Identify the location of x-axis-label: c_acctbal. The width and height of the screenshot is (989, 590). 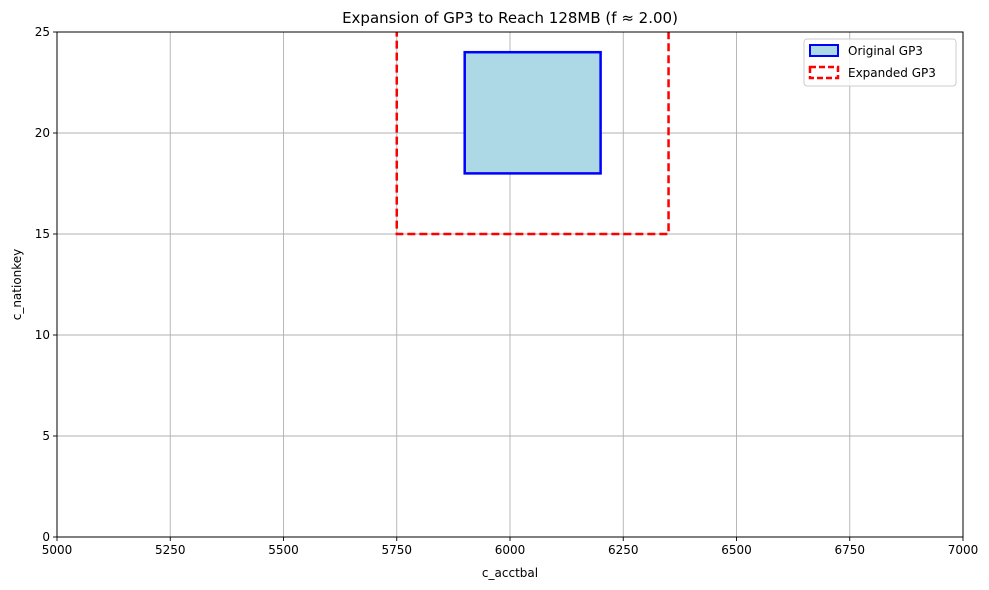
(510, 573).